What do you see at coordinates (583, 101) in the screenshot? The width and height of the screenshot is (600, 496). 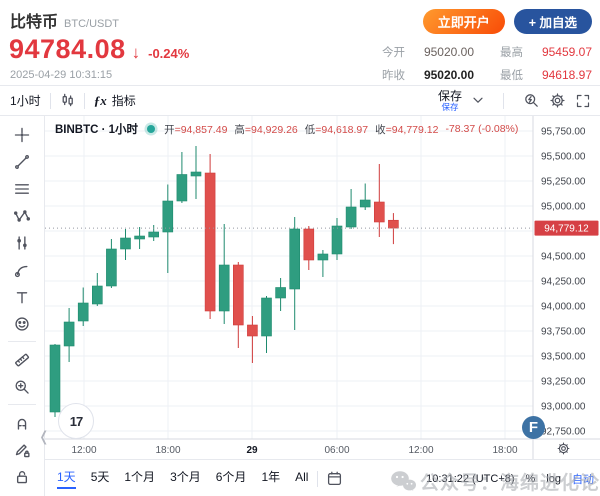 I see `fullscreen-icon` at bounding box center [583, 101].